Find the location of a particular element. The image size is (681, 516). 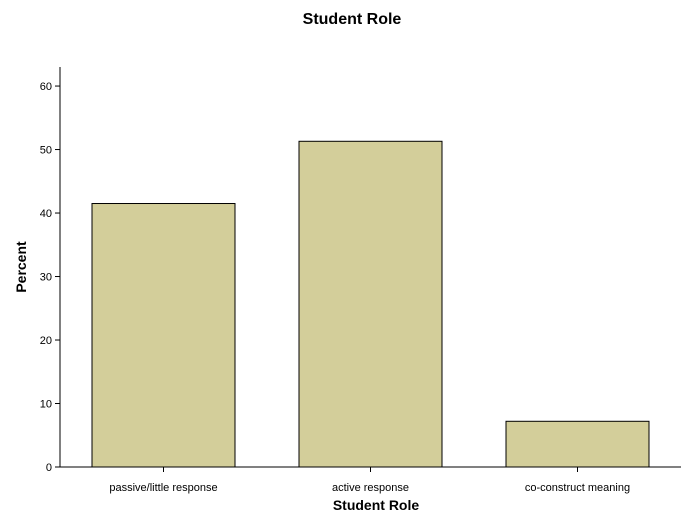

x-category-label: passive/little response is located at coordinates (163, 488).